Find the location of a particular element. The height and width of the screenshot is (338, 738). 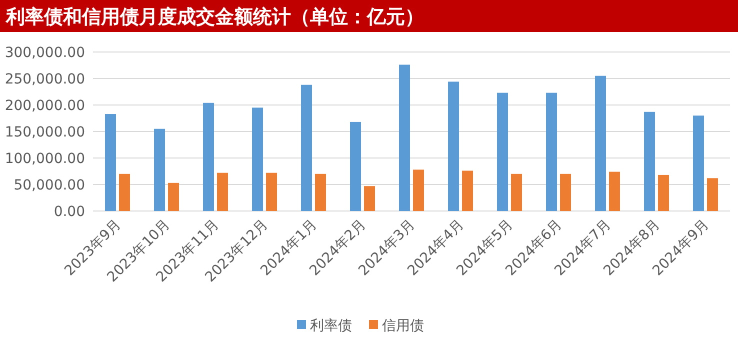

y-tick-label: 0.00 is located at coordinates (69, 212).